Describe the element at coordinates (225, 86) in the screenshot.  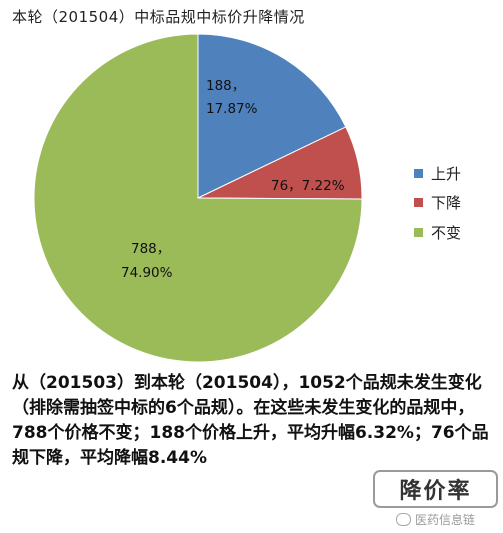
I see `slice-rise-label: 188，` at that location.